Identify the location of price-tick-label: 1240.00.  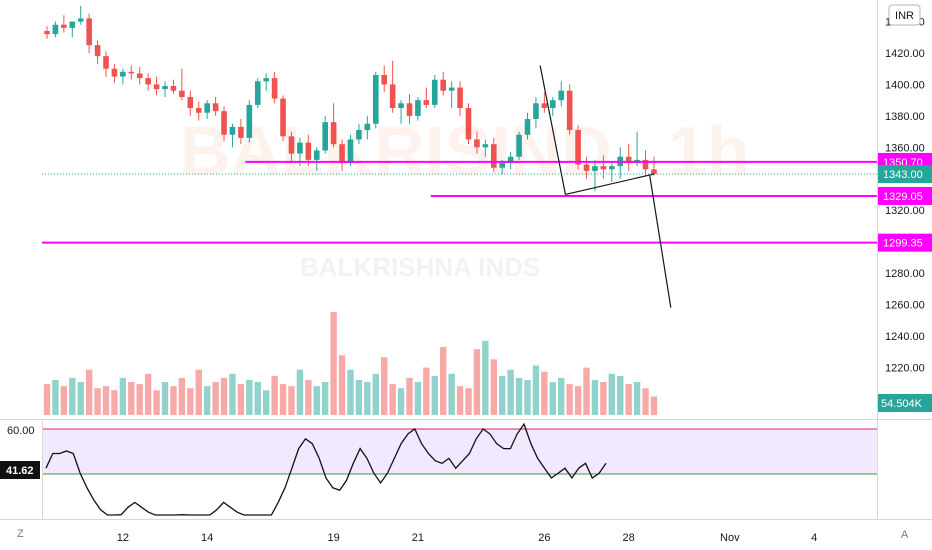
(905, 337).